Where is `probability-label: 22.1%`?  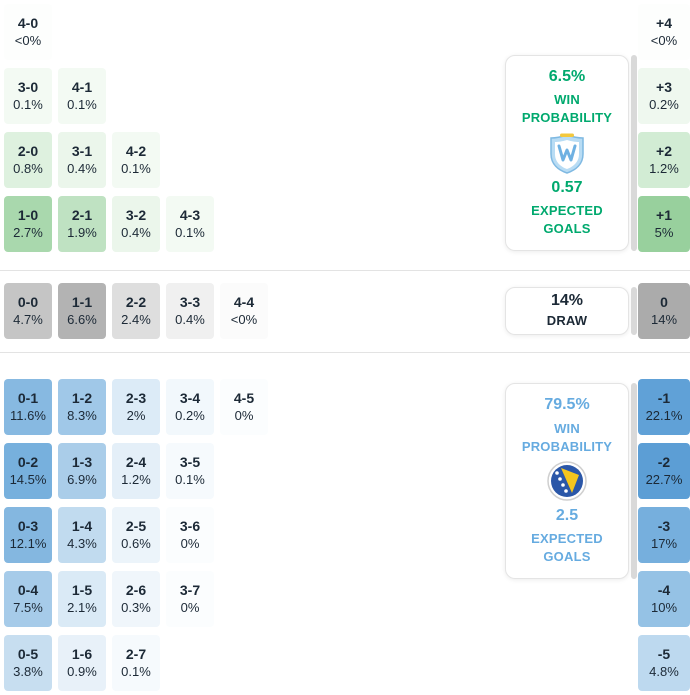
probability-label: 22.1% is located at coordinates (664, 415).